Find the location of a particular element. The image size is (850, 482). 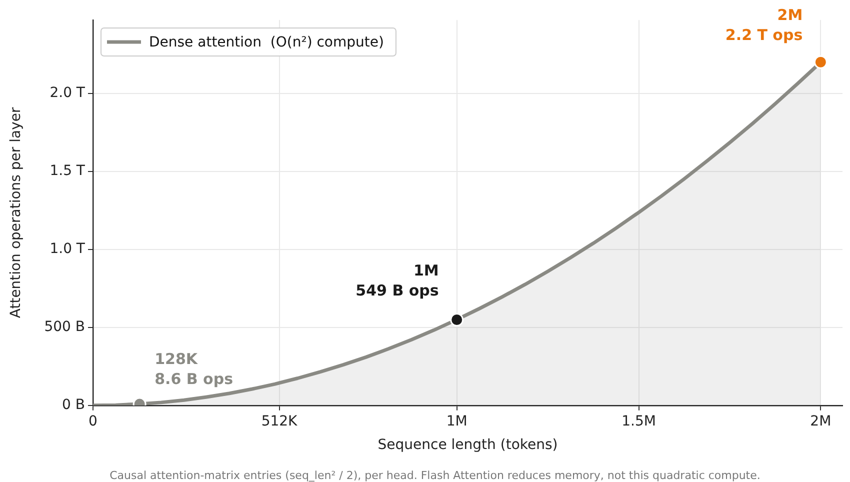

annotation: 128K 8.6 B ops is located at coordinates (194, 369).